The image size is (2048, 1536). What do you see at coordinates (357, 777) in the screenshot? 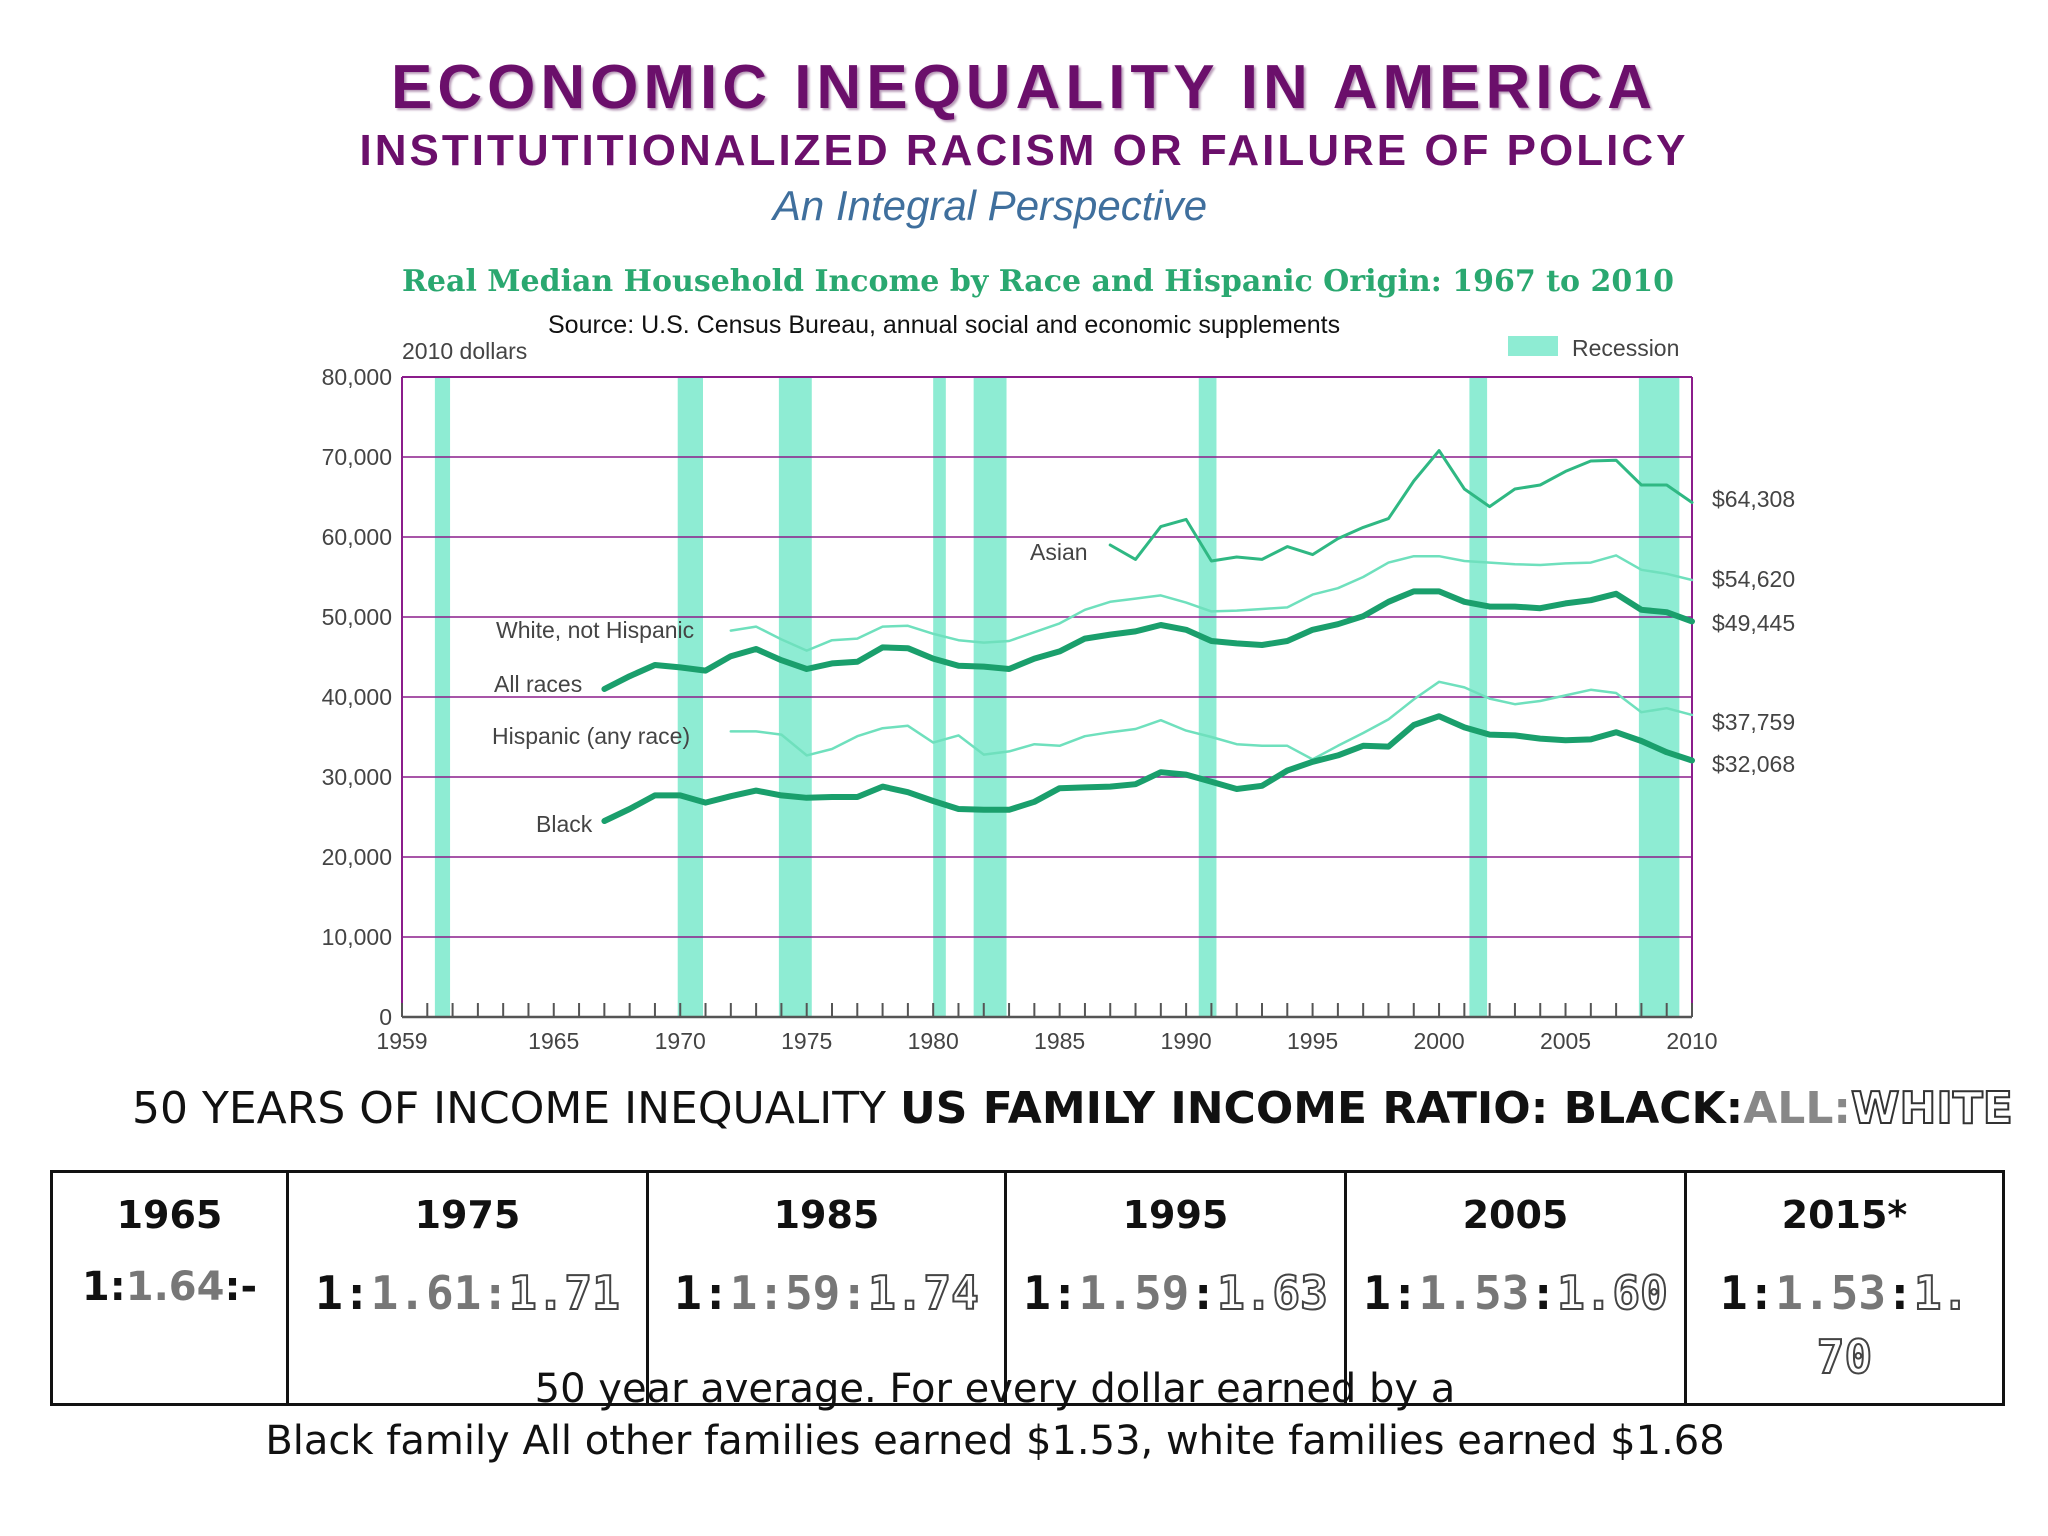
I see `y-tick-label: 30,000` at bounding box center [357, 777].